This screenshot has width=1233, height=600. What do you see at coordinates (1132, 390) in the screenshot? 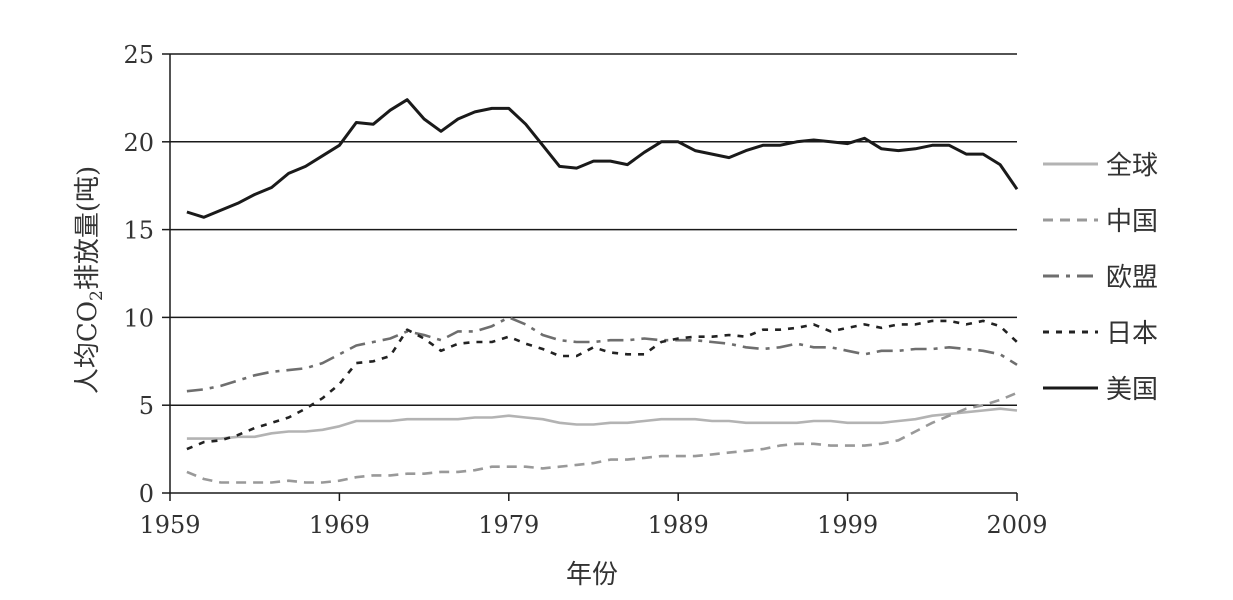
I see `legend-label-4: 美国` at bounding box center [1132, 390].